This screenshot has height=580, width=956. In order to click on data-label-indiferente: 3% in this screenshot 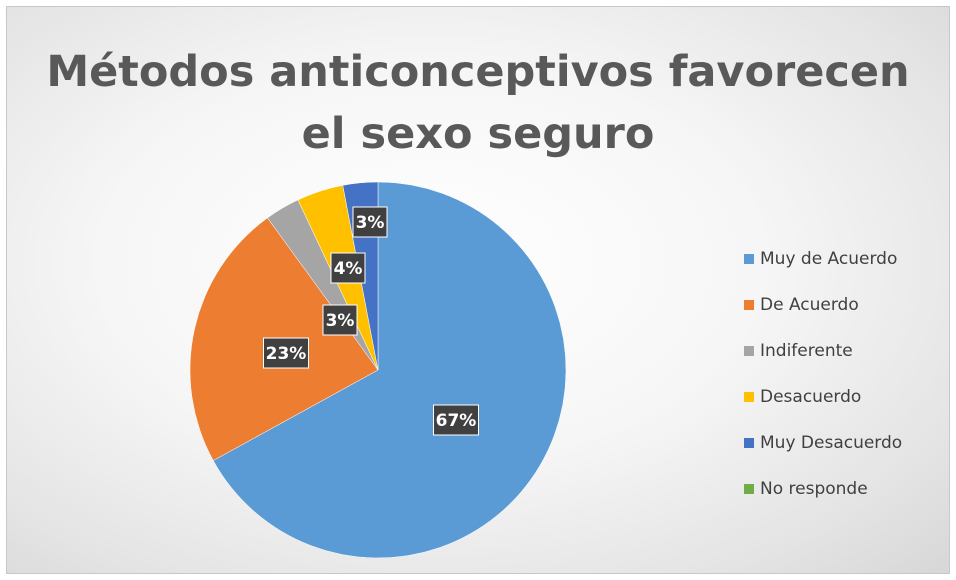, I will do `click(340, 320)`.